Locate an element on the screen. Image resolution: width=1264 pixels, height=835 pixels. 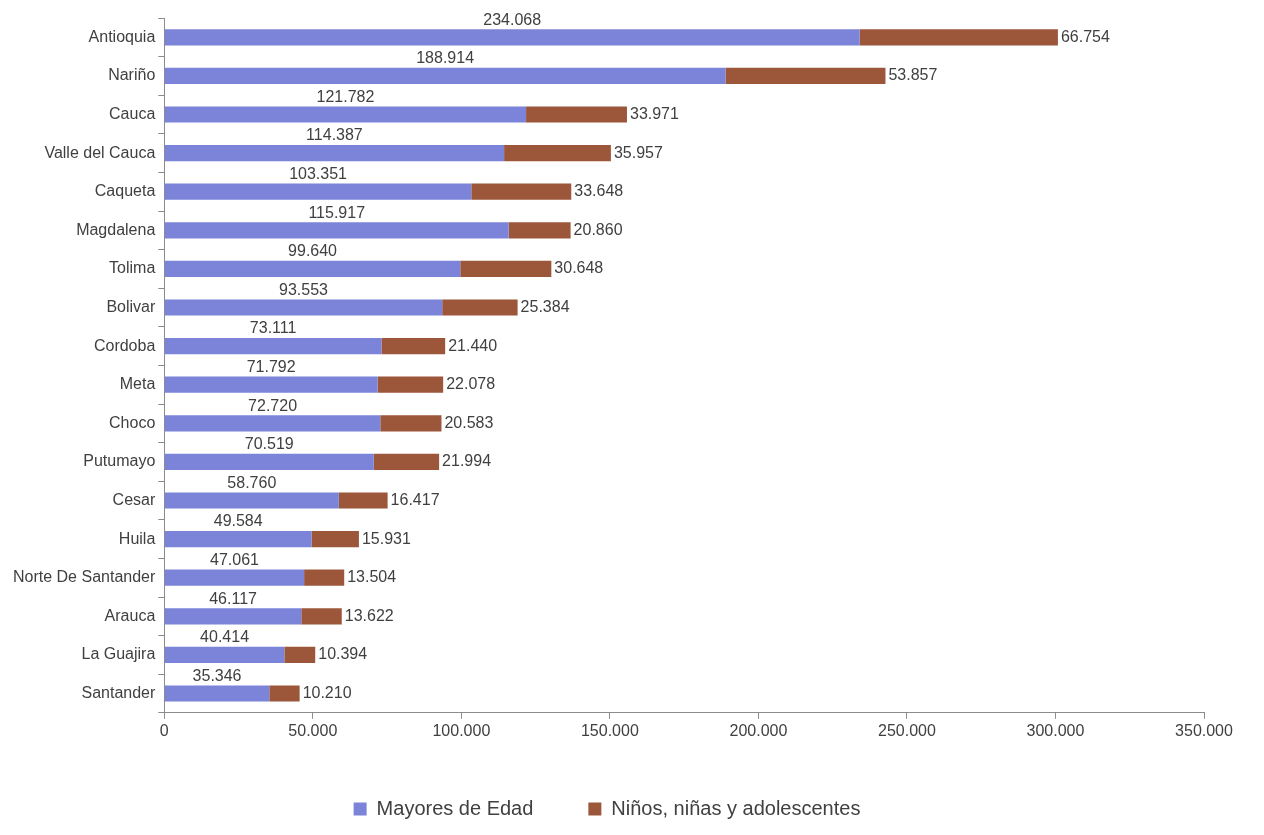
data-label: 13.504 is located at coordinates (372, 577).